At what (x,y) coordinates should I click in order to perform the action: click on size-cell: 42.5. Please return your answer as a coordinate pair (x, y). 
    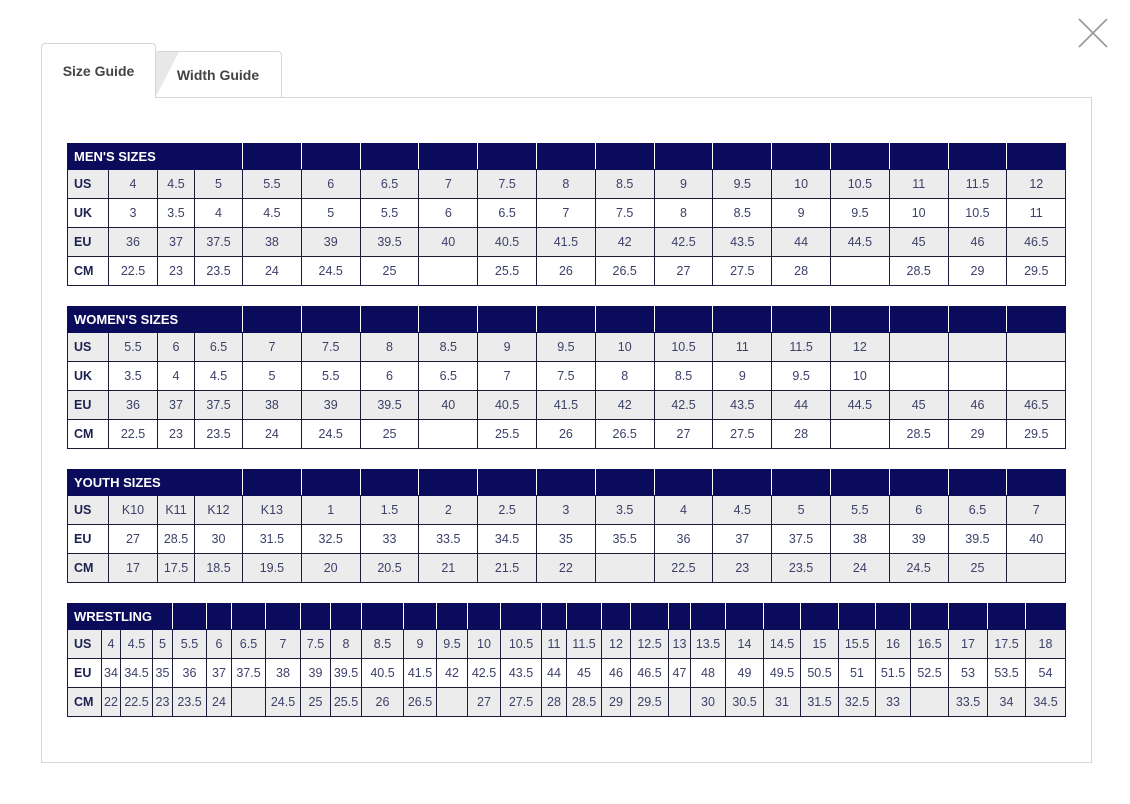
    Looking at the image, I should click on (683, 242).